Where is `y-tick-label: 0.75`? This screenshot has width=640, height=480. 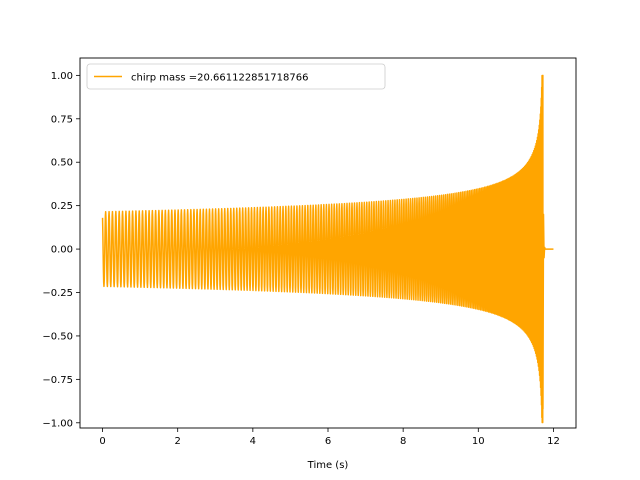
y-tick-label: 0.75 is located at coordinates (62, 119).